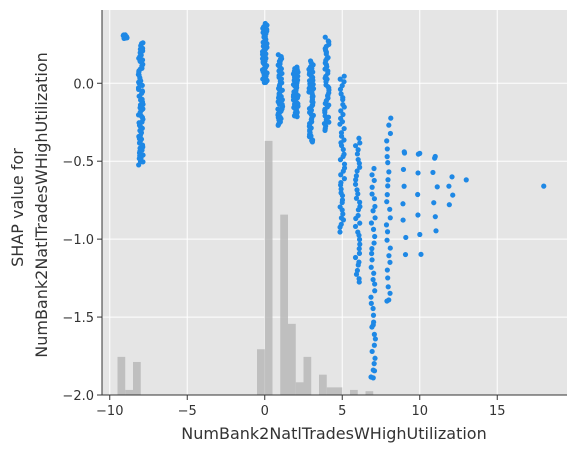 This screenshot has width=575, height=453. Describe the element at coordinates (342, 411) in the screenshot. I see `x-tick-label: 5` at that location.